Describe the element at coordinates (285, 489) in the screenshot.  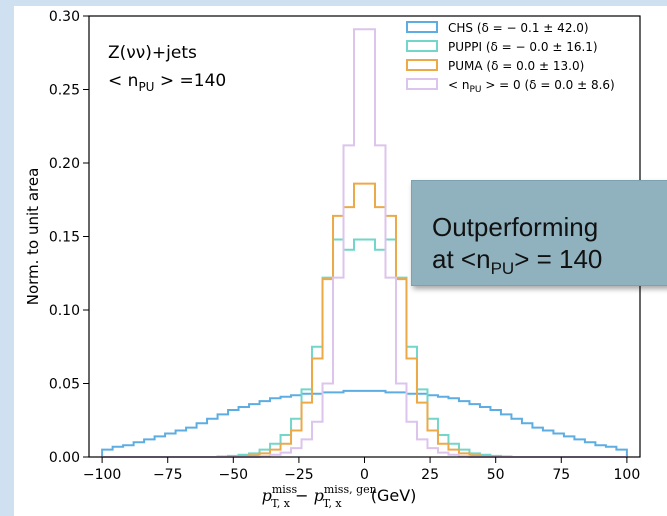
I see `x-label-sup: miss` at that location.